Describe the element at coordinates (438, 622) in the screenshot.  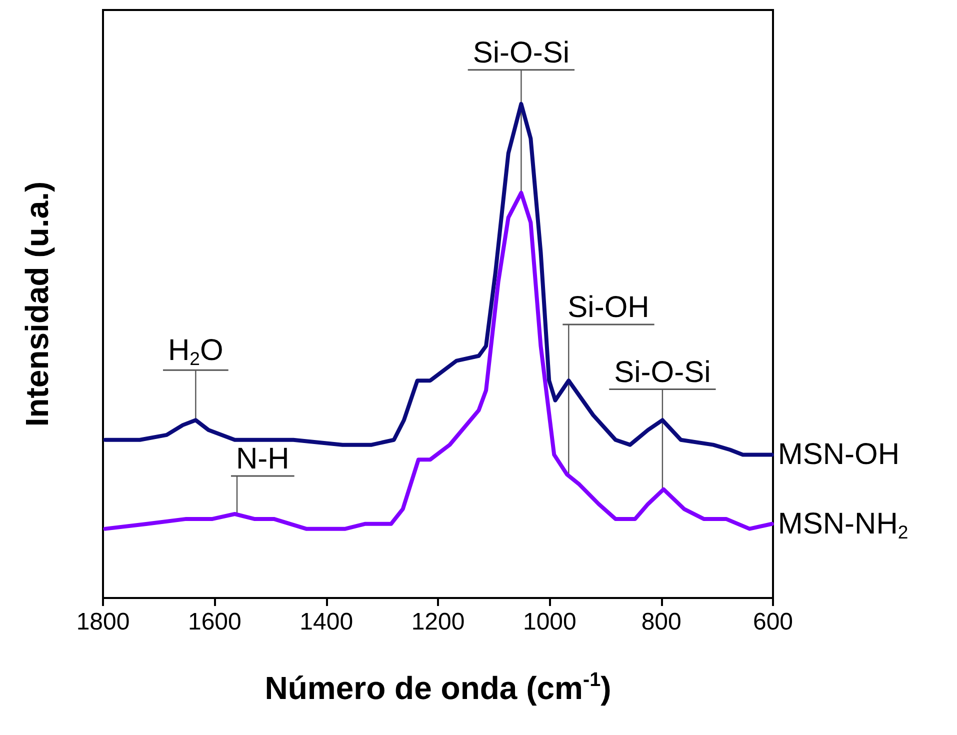
I see `x-tick-label: 1200` at that location.